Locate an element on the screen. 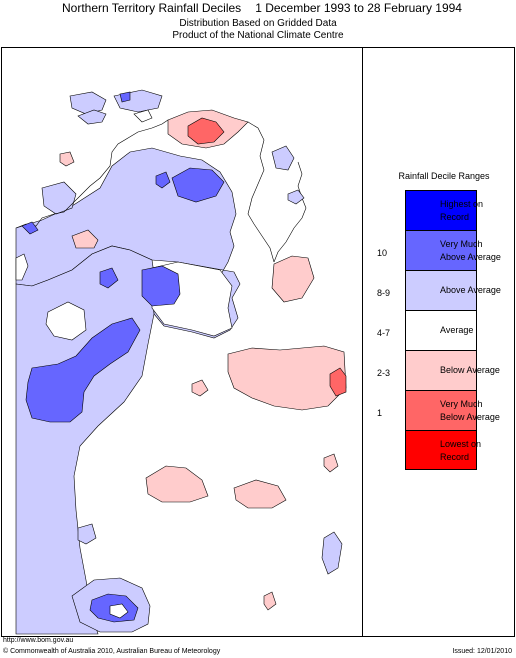  legend-swatch-highest-on-record is located at coordinates (441, 210).